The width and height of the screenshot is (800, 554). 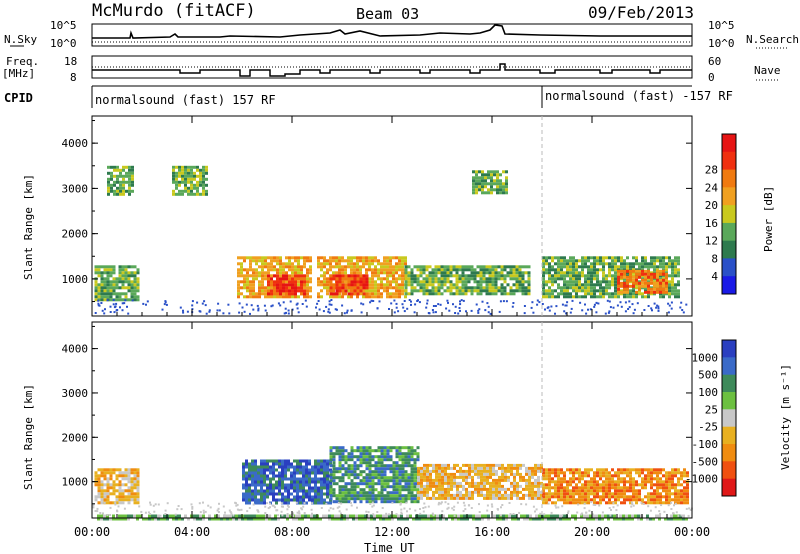 I want to click on colorbar-segment, so click(x=729, y=178).